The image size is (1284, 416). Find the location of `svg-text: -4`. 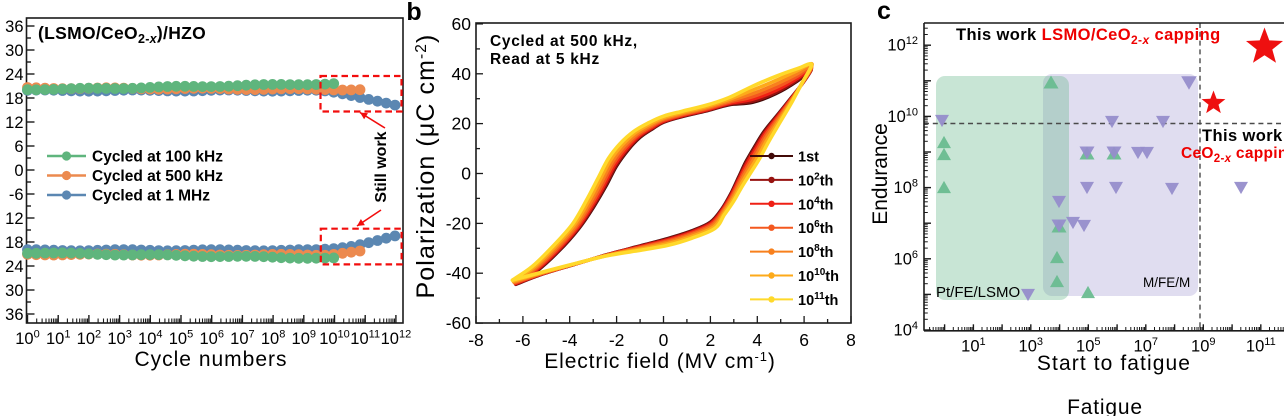

svg-text: -4 is located at coordinates (570, 340).